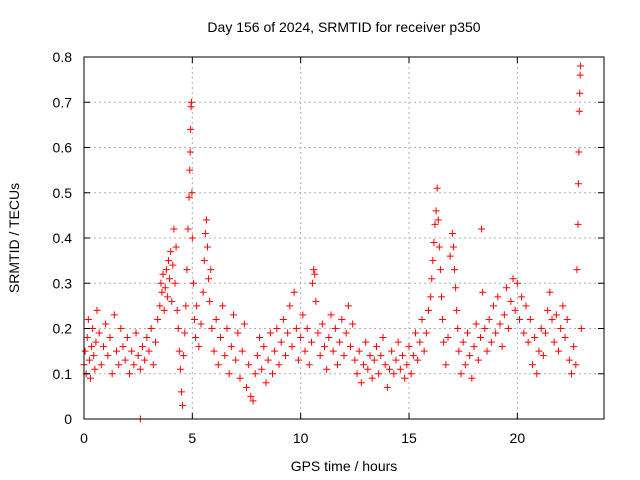 Image resolution: width=640 pixels, height=480 pixels. I want to click on y-tick-label: 0.1, so click(63, 374).